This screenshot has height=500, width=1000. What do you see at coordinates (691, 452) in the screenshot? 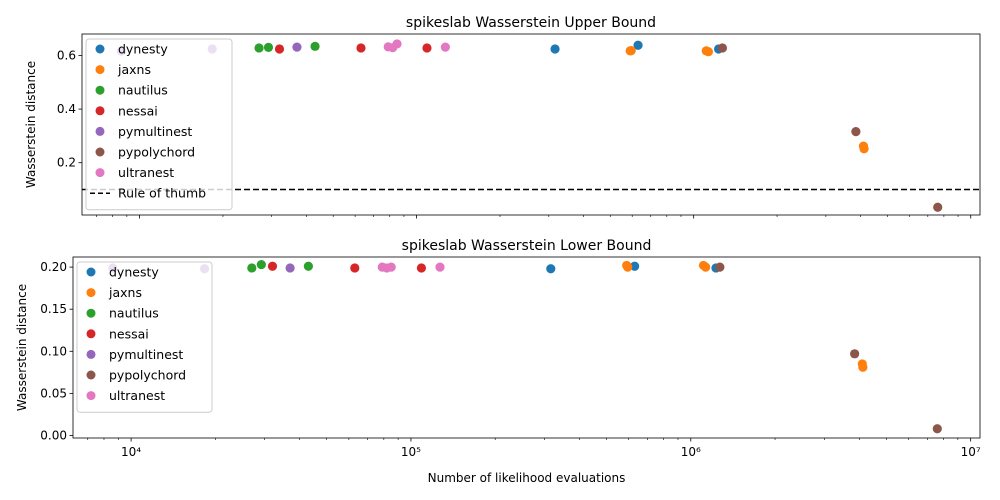
I see `x-tick-label: 10⁶` at bounding box center [691, 452].